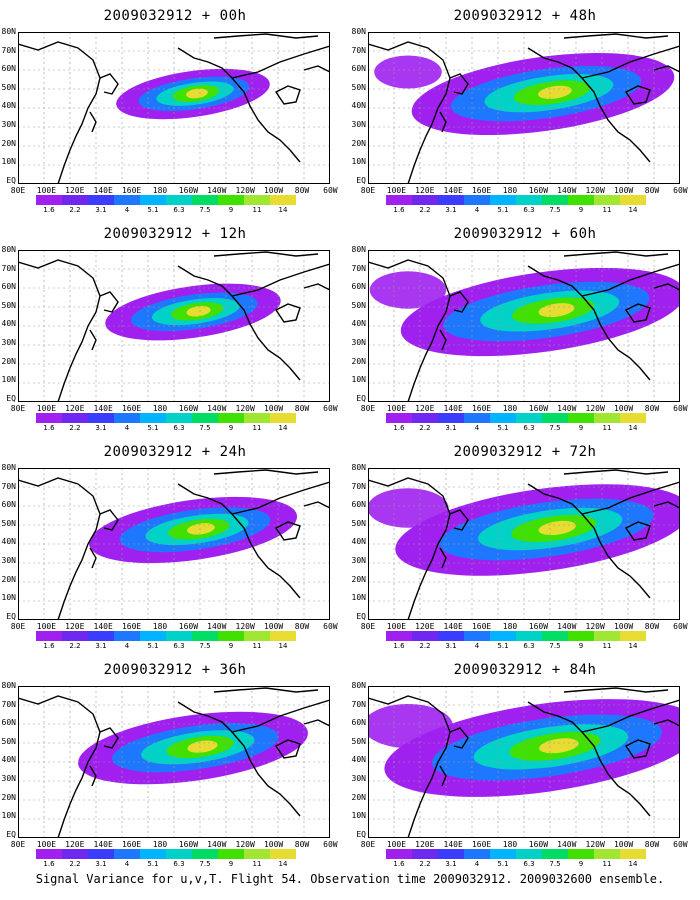 This screenshot has height=900, width=700. What do you see at coordinates (399, 210) in the screenshot?
I see `colorbar-label: 1.6` at bounding box center [399, 210].